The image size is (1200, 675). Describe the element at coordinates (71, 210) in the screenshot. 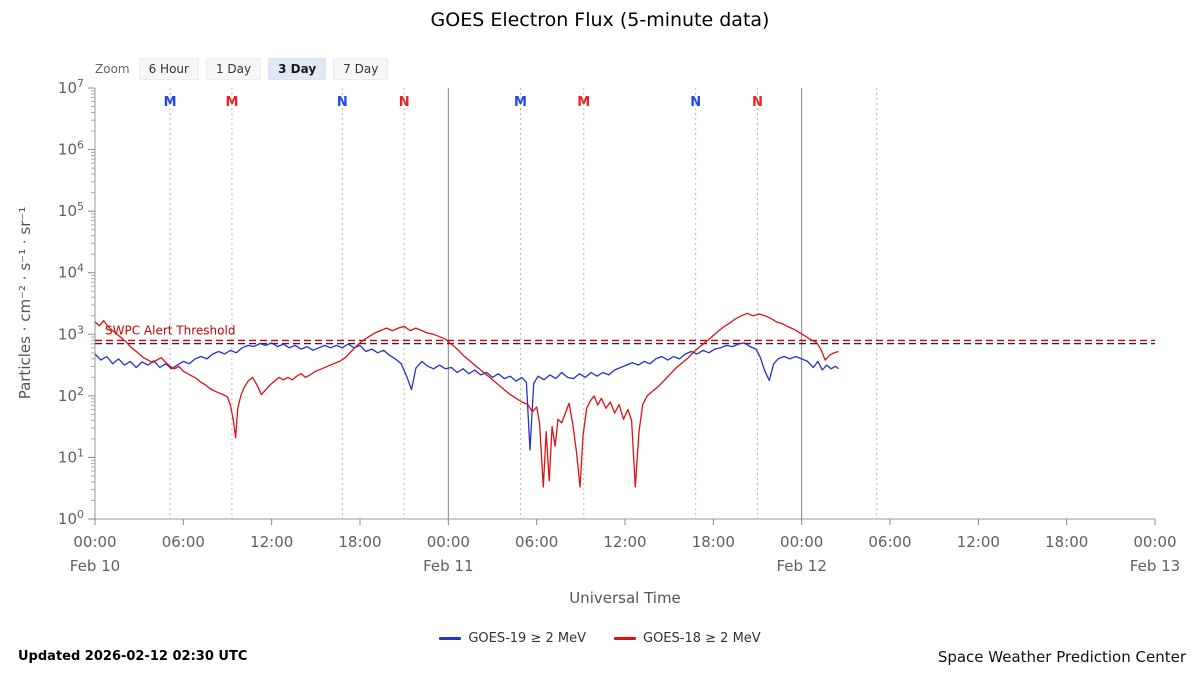

I see `y-tick-label: 10⁵` at that location.